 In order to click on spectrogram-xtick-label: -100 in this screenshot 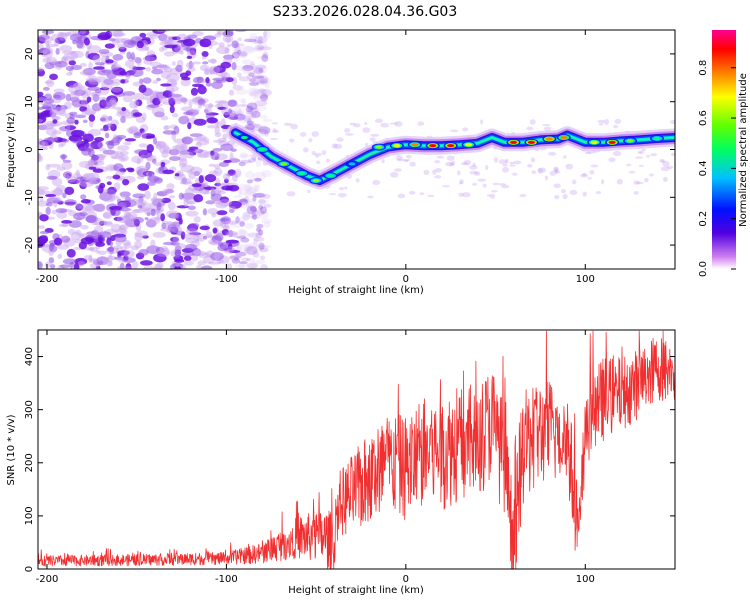, I will do `click(226, 279)`.